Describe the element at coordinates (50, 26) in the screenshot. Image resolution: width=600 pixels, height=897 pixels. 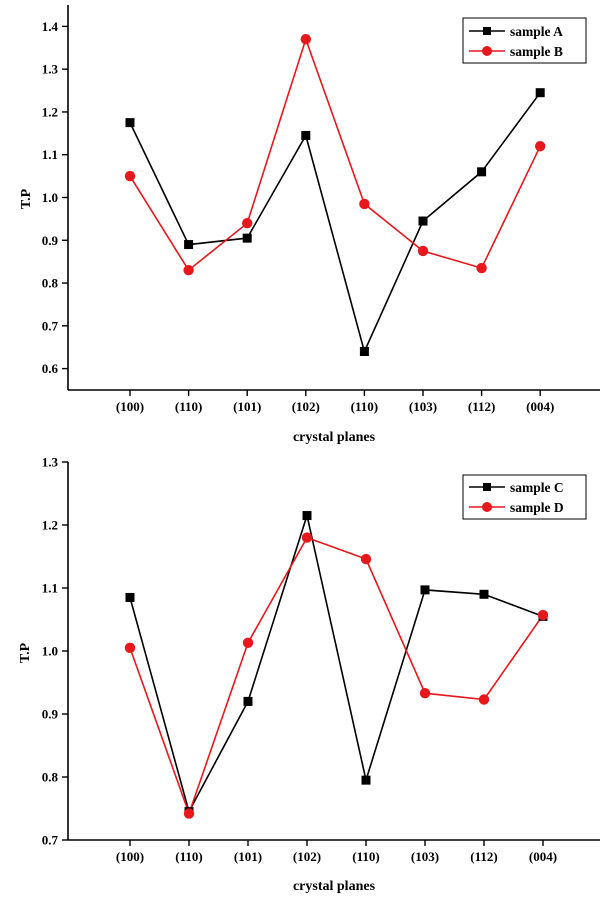
I see `chart-1-y-tick-label: 1.4` at that location.